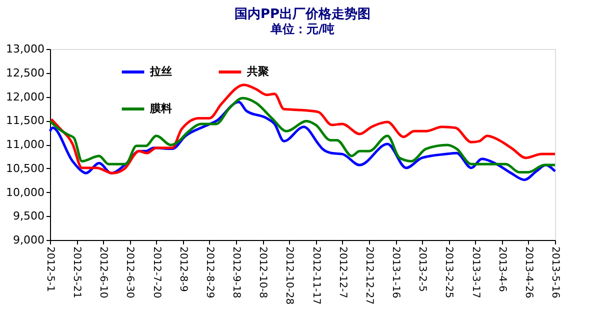  Describe the element at coordinates (302, 29) in the screenshot. I see `chart-subtitle: 单位：元/吨` at that location.